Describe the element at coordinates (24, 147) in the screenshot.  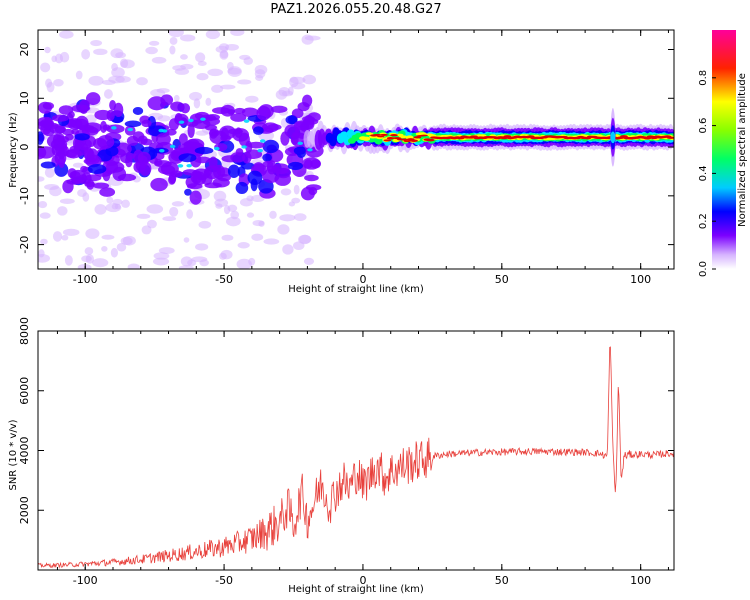
I see `spectrogram-y-tick-label: 0` at that location.